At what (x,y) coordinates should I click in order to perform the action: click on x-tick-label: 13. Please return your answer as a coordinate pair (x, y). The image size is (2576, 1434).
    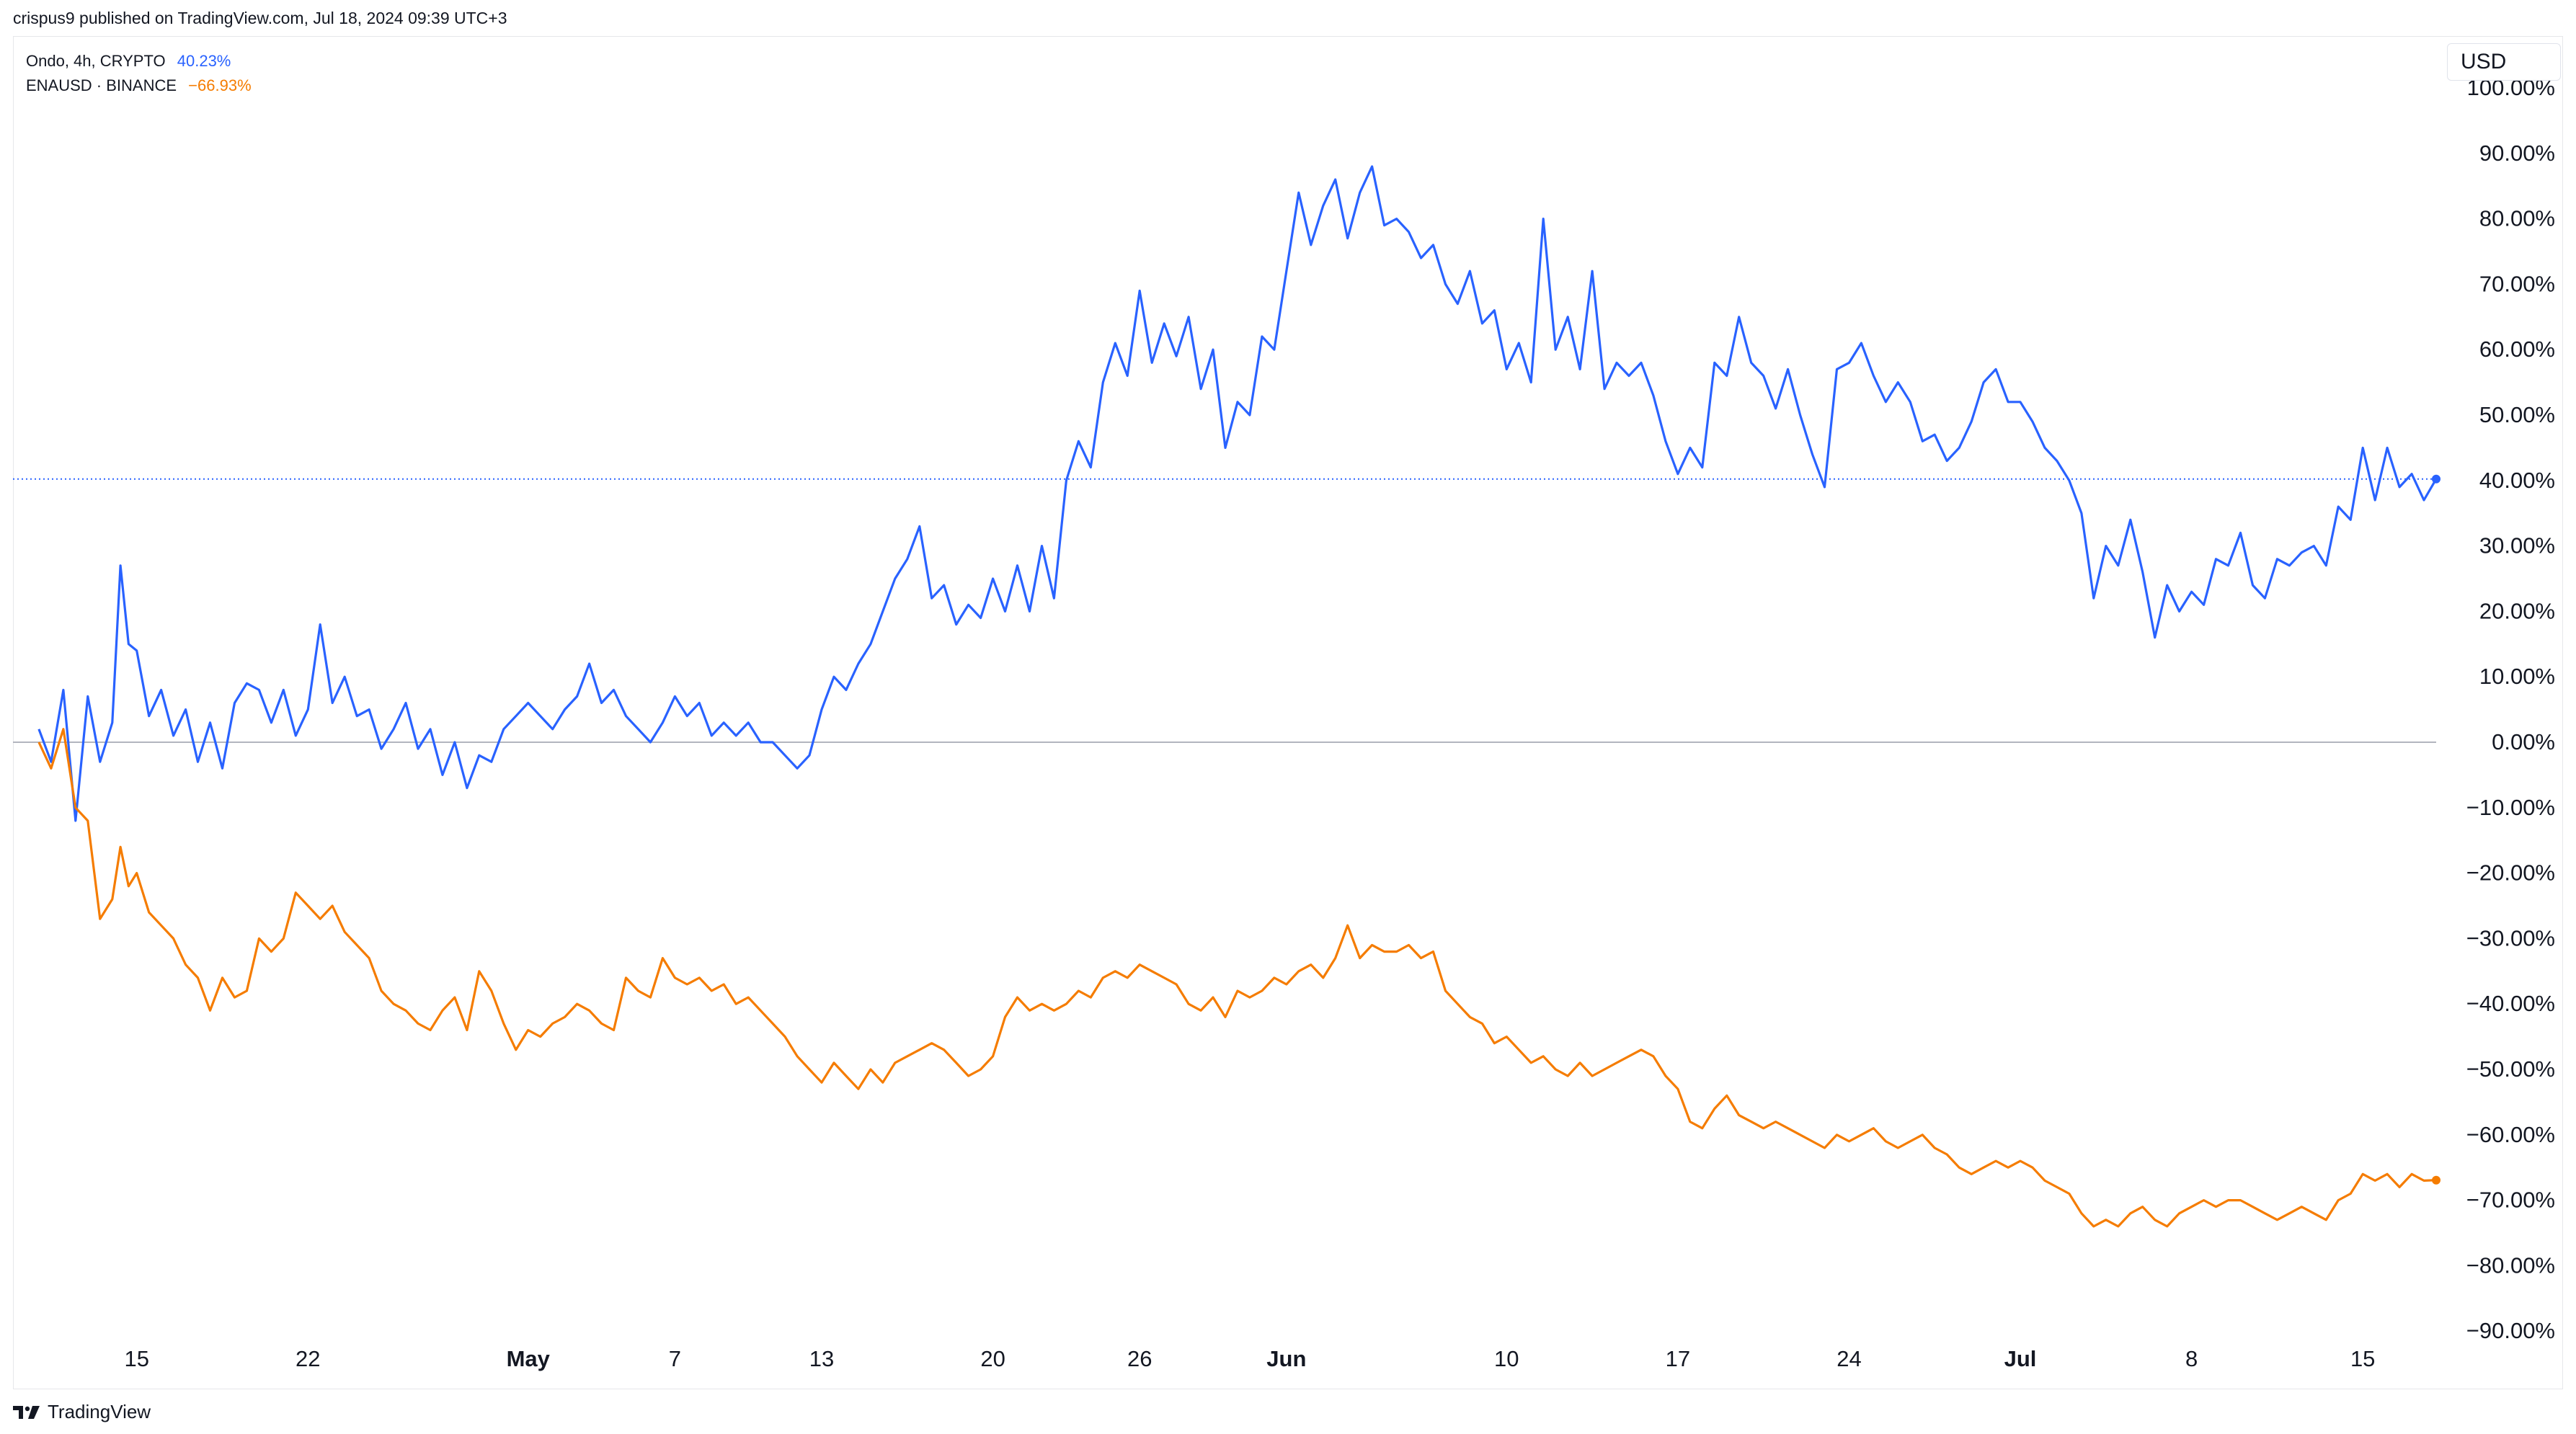
    Looking at the image, I should click on (821, 1358).